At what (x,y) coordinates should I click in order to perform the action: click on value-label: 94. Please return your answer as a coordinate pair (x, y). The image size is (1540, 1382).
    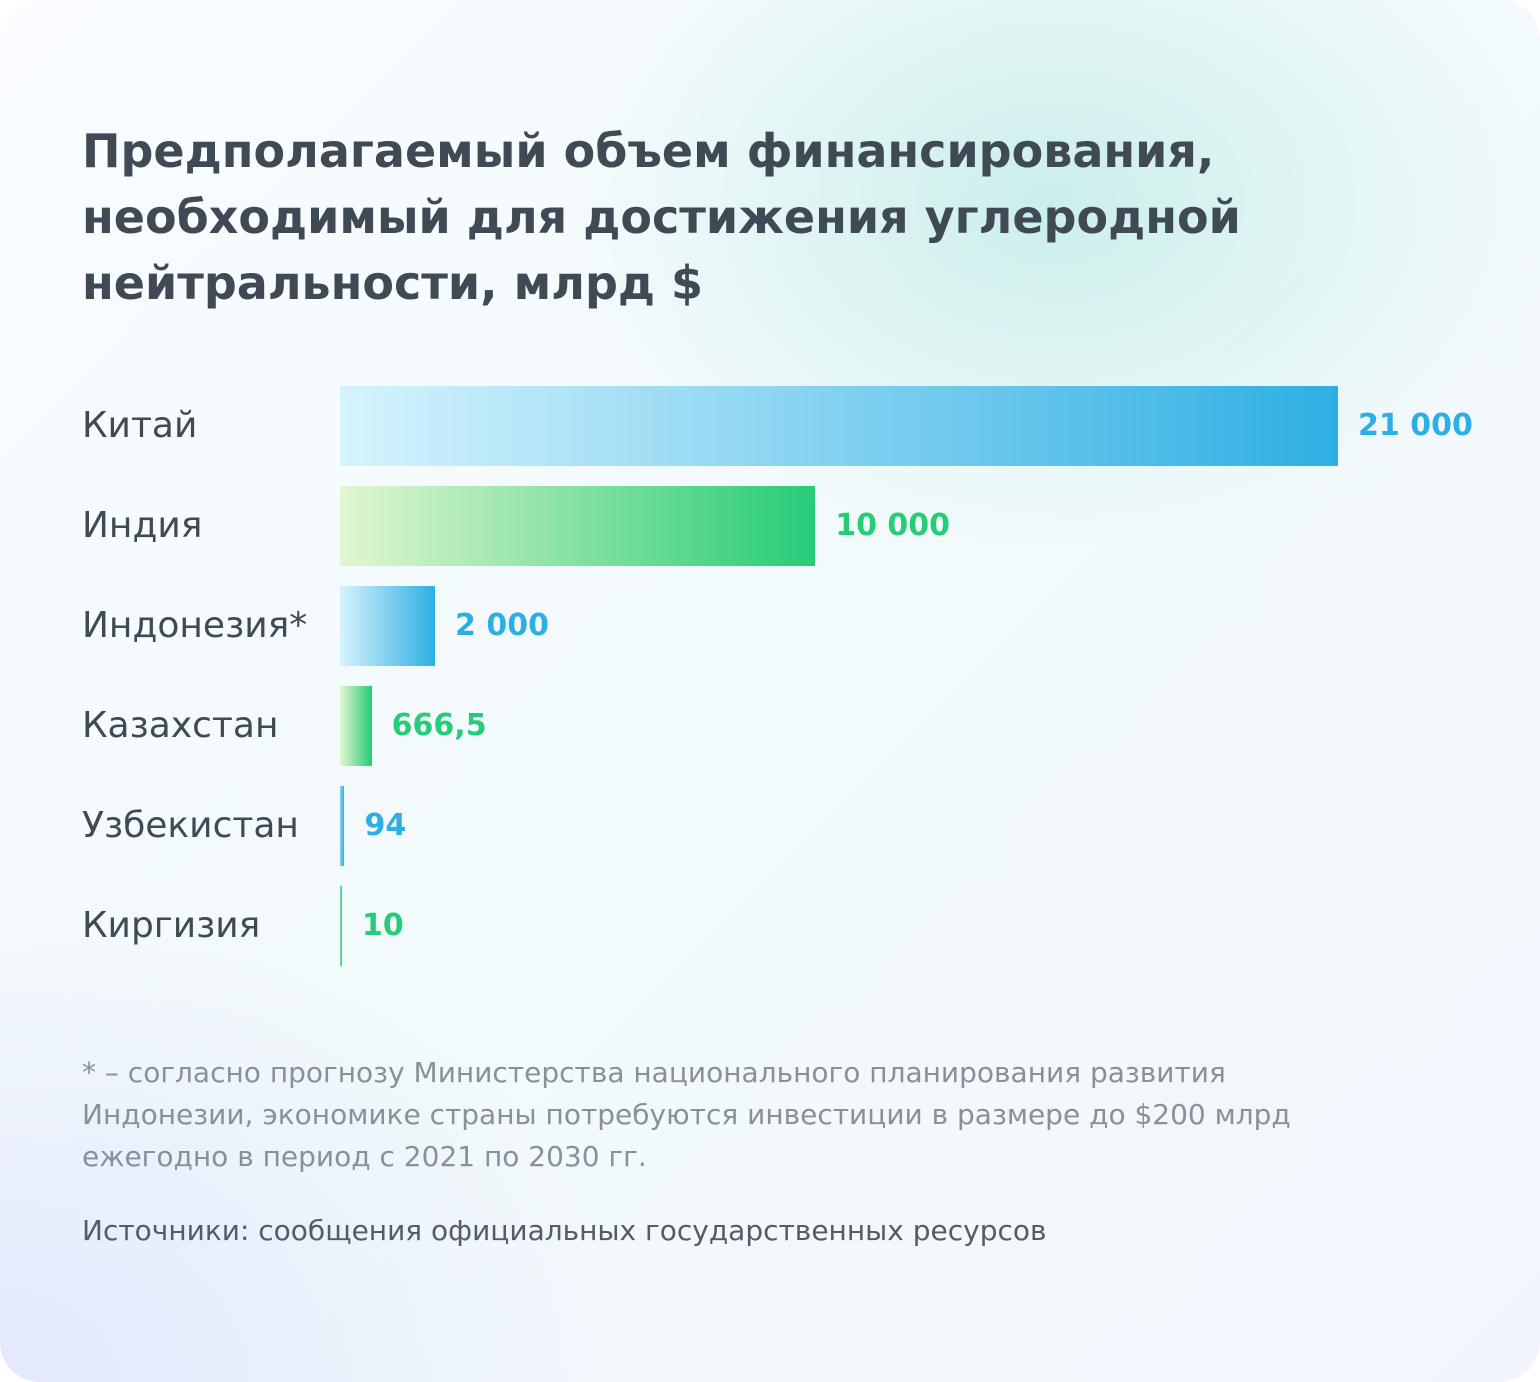
    Looking at the image, I should click on (385, 825).